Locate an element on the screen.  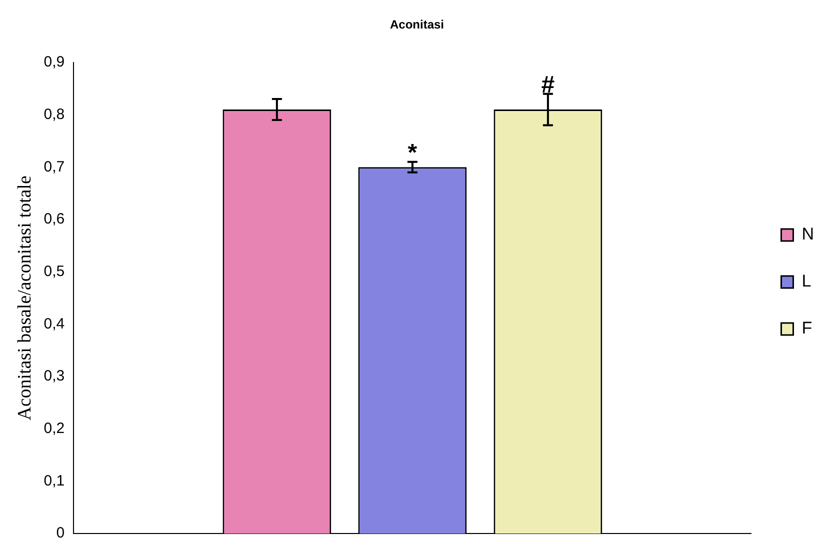
legend-label: L is located at coordinates (807, 281).